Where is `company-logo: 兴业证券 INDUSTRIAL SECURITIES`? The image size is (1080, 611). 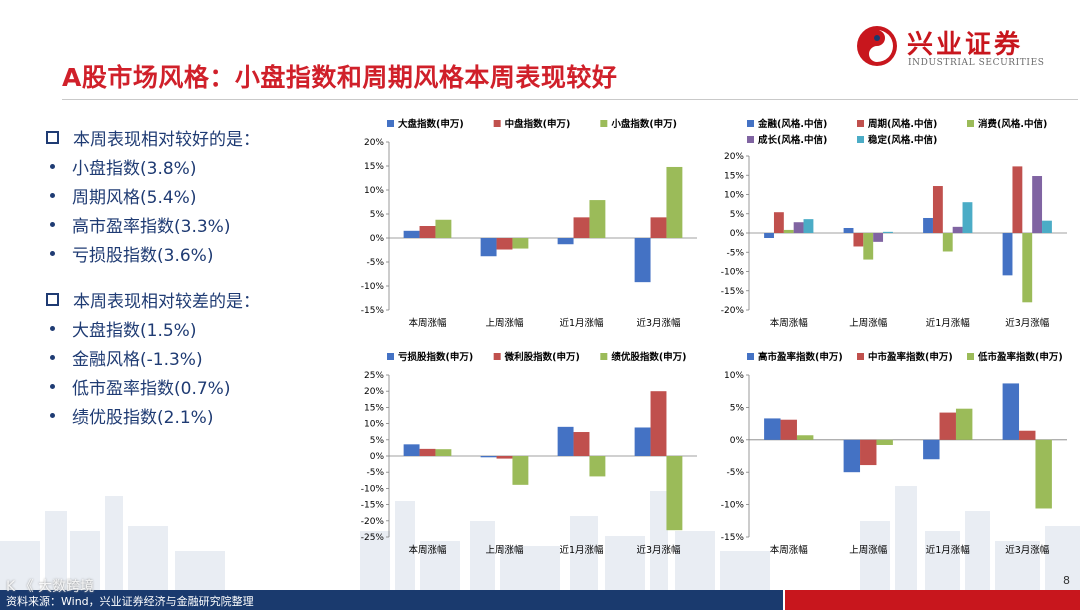
company-logo: 兴业证券 INDUSTRIAL SECURITIES is located at coordinates (962, 46).